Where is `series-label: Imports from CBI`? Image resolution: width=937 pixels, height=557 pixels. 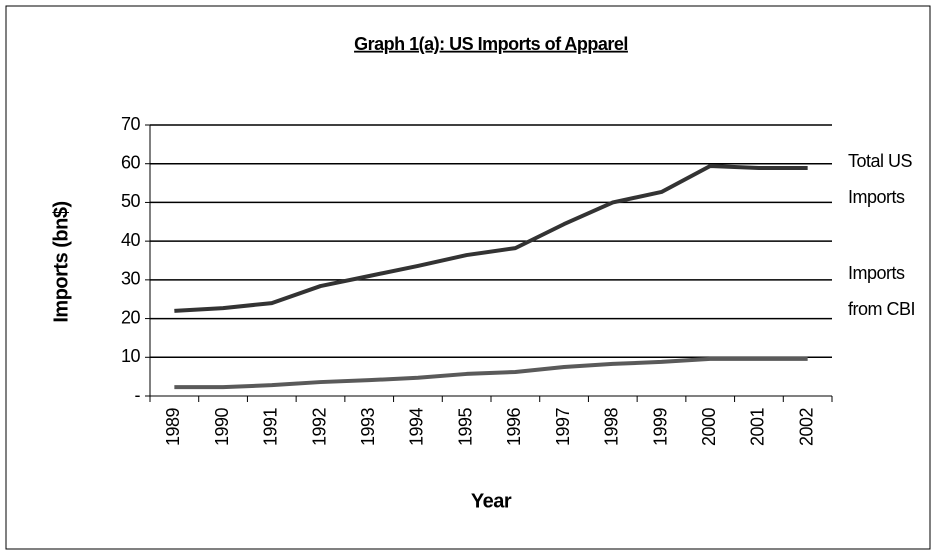 series-label: Imports from CBI is located at coordinates (882, 291).